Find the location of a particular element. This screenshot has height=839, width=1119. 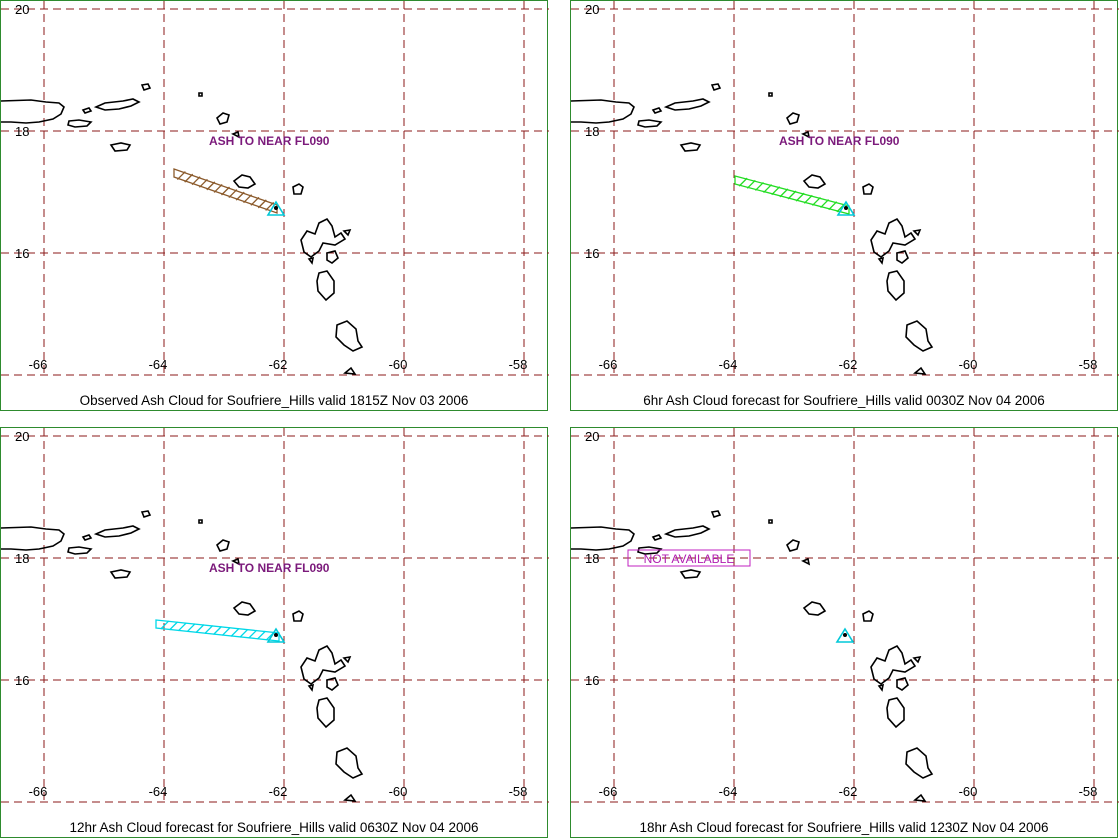

not-available-label: NOT AVAILABLE is located at coordinates (689, 559).